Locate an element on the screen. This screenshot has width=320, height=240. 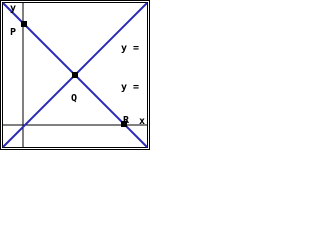
y-axis-label: y is located at coordinates (13, 8).